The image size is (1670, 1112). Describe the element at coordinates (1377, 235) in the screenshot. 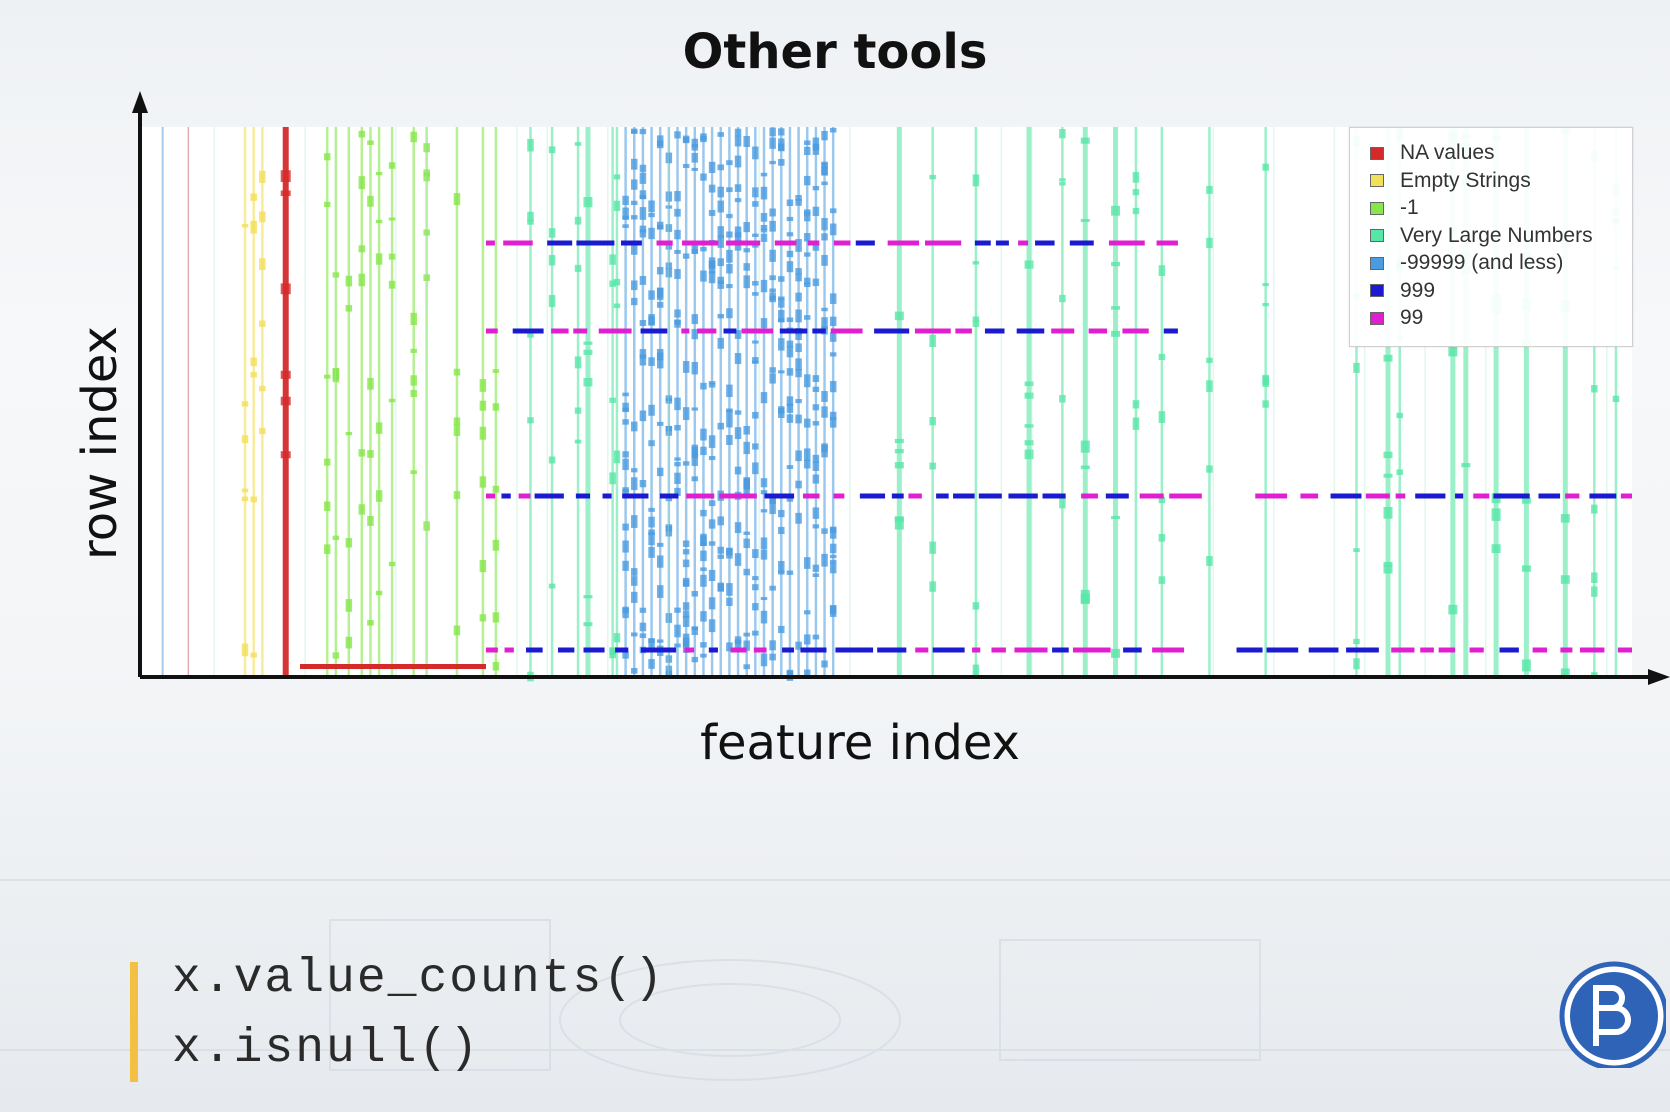

I see `legend-swatch` at that location.